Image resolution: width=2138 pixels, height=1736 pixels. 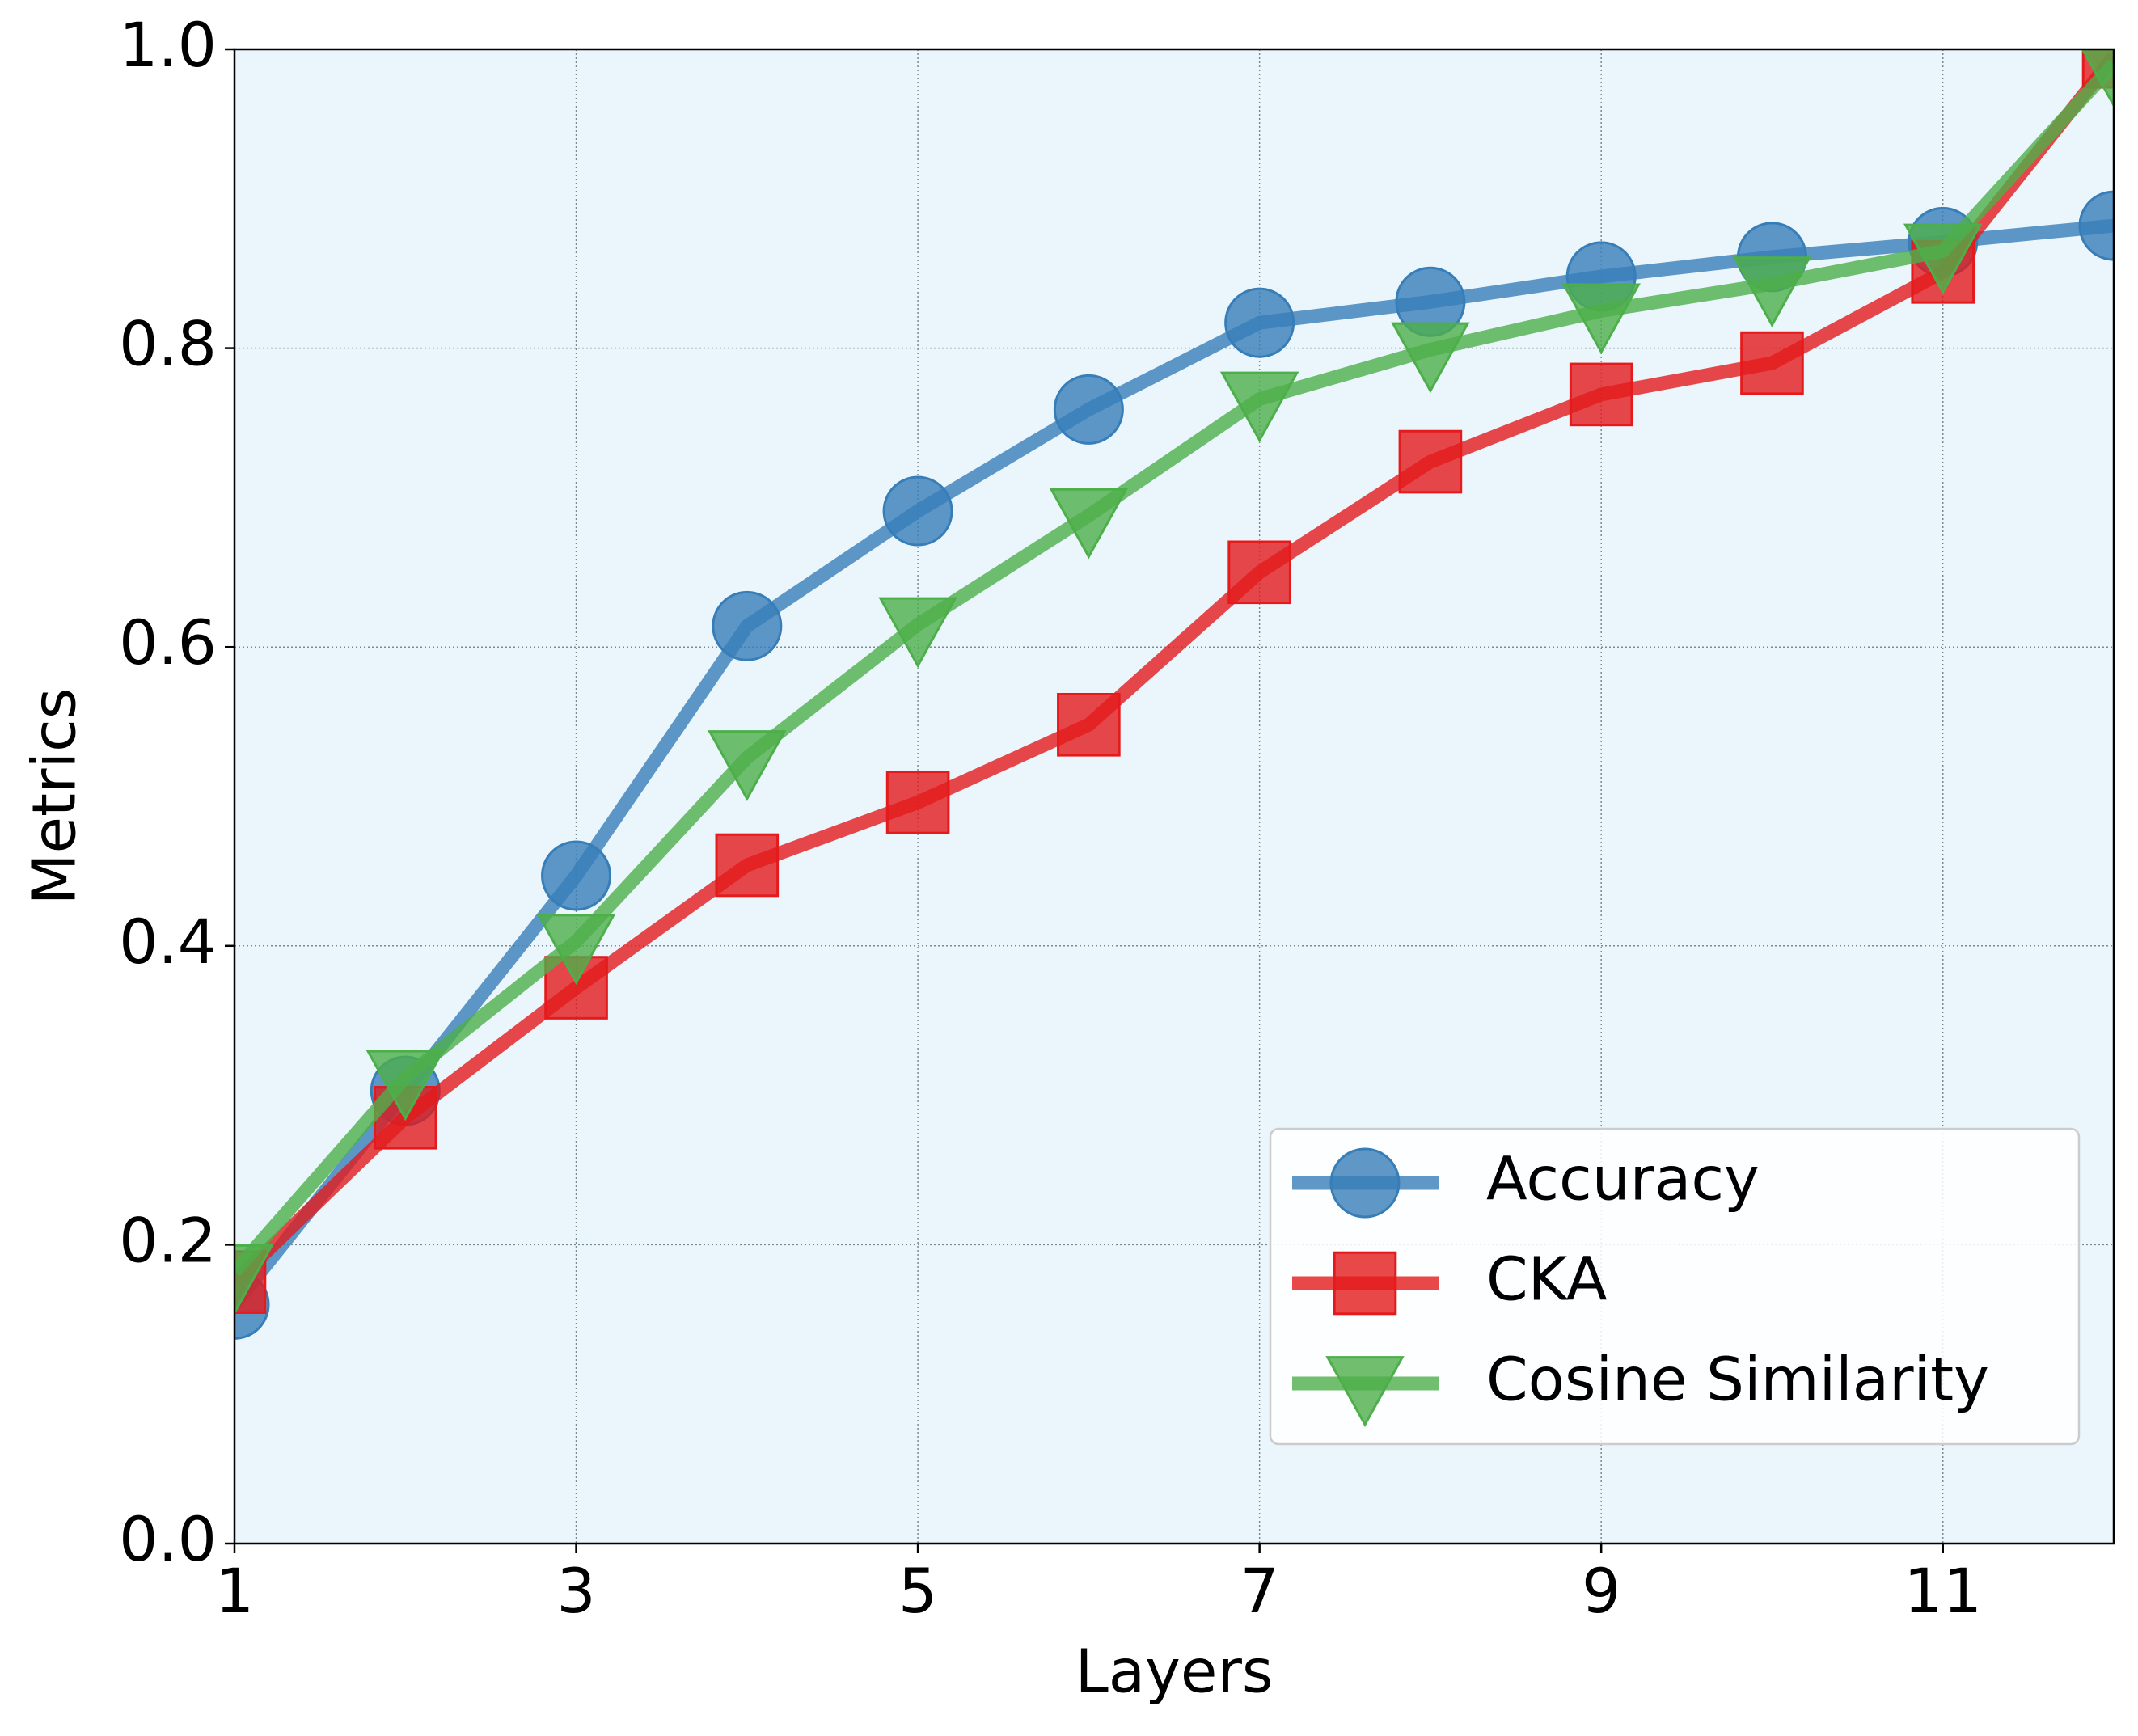 I want to click on legend-box, so click(x=1675, y=1286).